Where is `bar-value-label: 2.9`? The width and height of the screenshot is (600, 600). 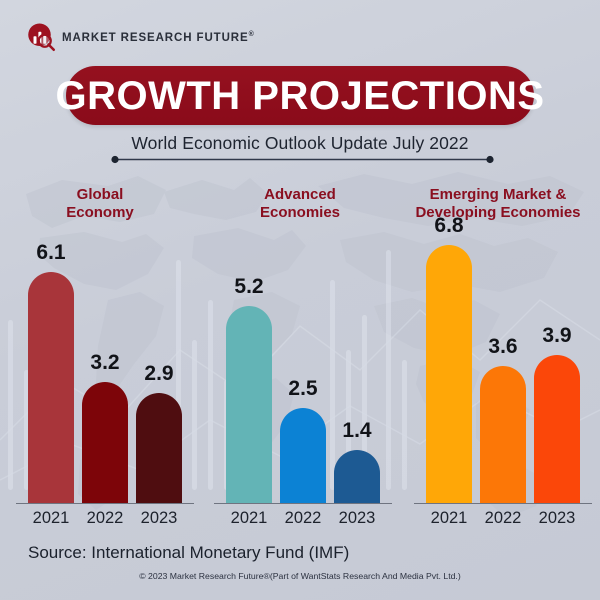
bar-value-label: 2.9 is located at coordinates (159, 373).